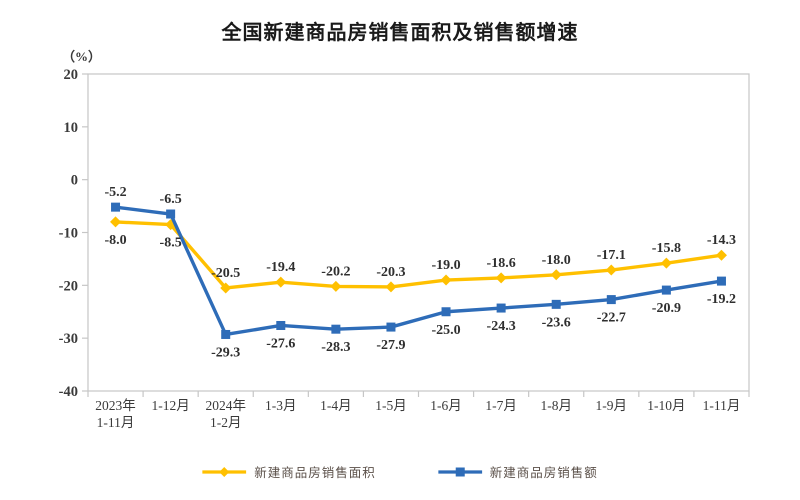 Image resolution: width=800 pixels, height=500 pixels. I want to click on y-tick-label: 0, so click(74, 181).